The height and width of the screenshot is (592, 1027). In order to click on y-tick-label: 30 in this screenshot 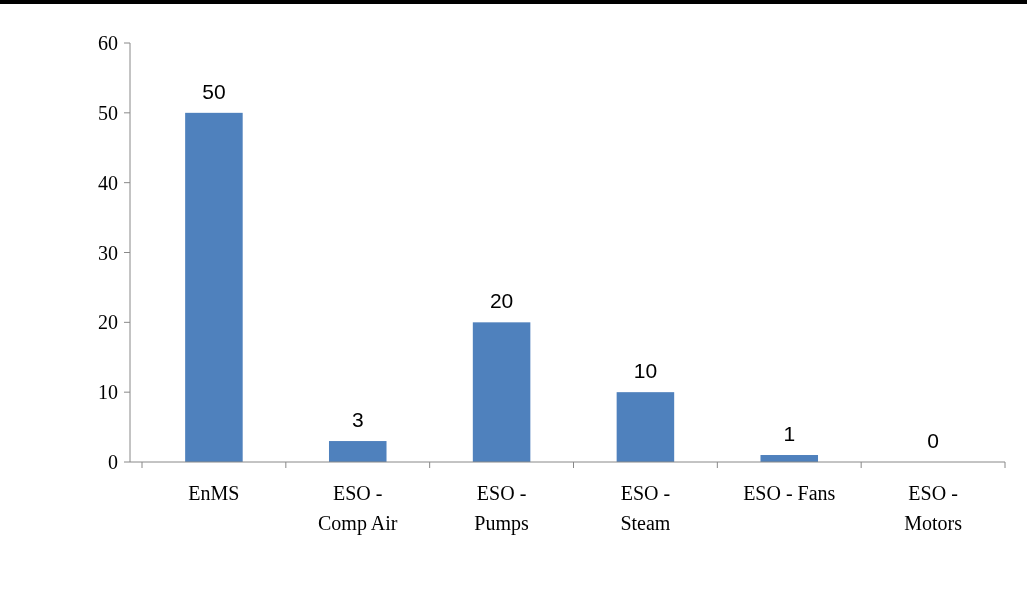, I will do `click(108, 252)`.